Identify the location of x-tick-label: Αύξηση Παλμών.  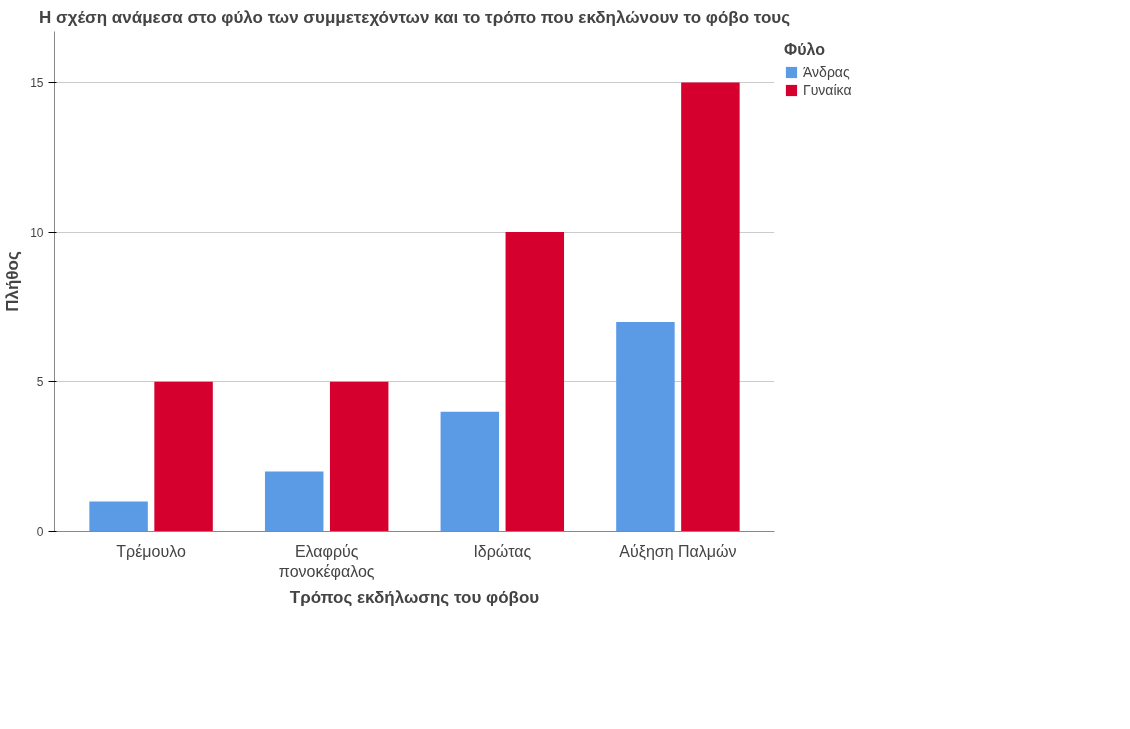
(678, 551).